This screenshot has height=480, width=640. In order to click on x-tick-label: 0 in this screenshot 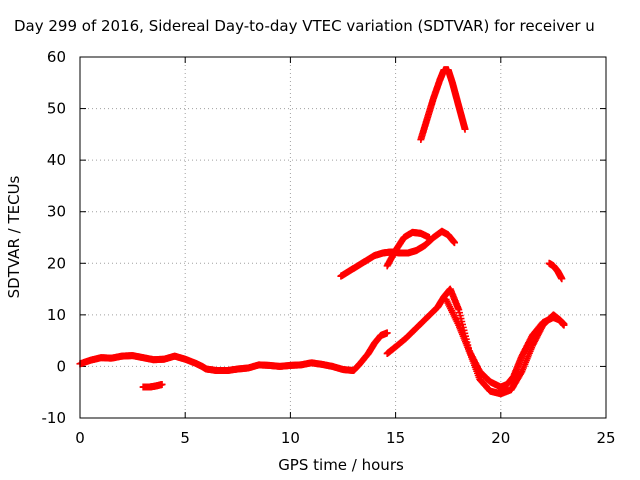, I will do `click(80, 438)`.